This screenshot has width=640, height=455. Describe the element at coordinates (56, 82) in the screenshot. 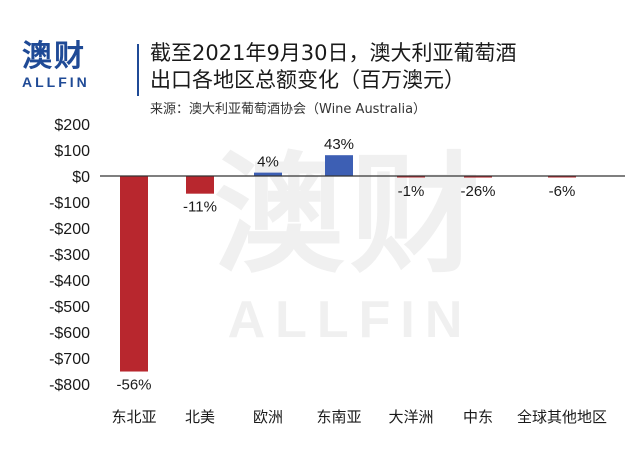

I see `logo-english: ALLFIN` at that location.